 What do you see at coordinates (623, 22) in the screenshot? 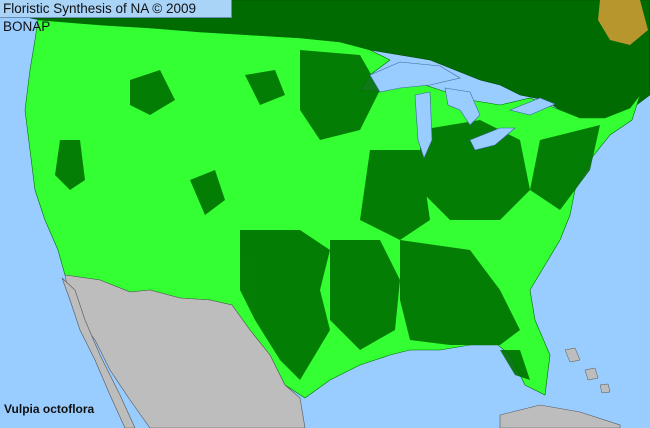
I see `adventive-region-east` at bounding box center [623, 22].